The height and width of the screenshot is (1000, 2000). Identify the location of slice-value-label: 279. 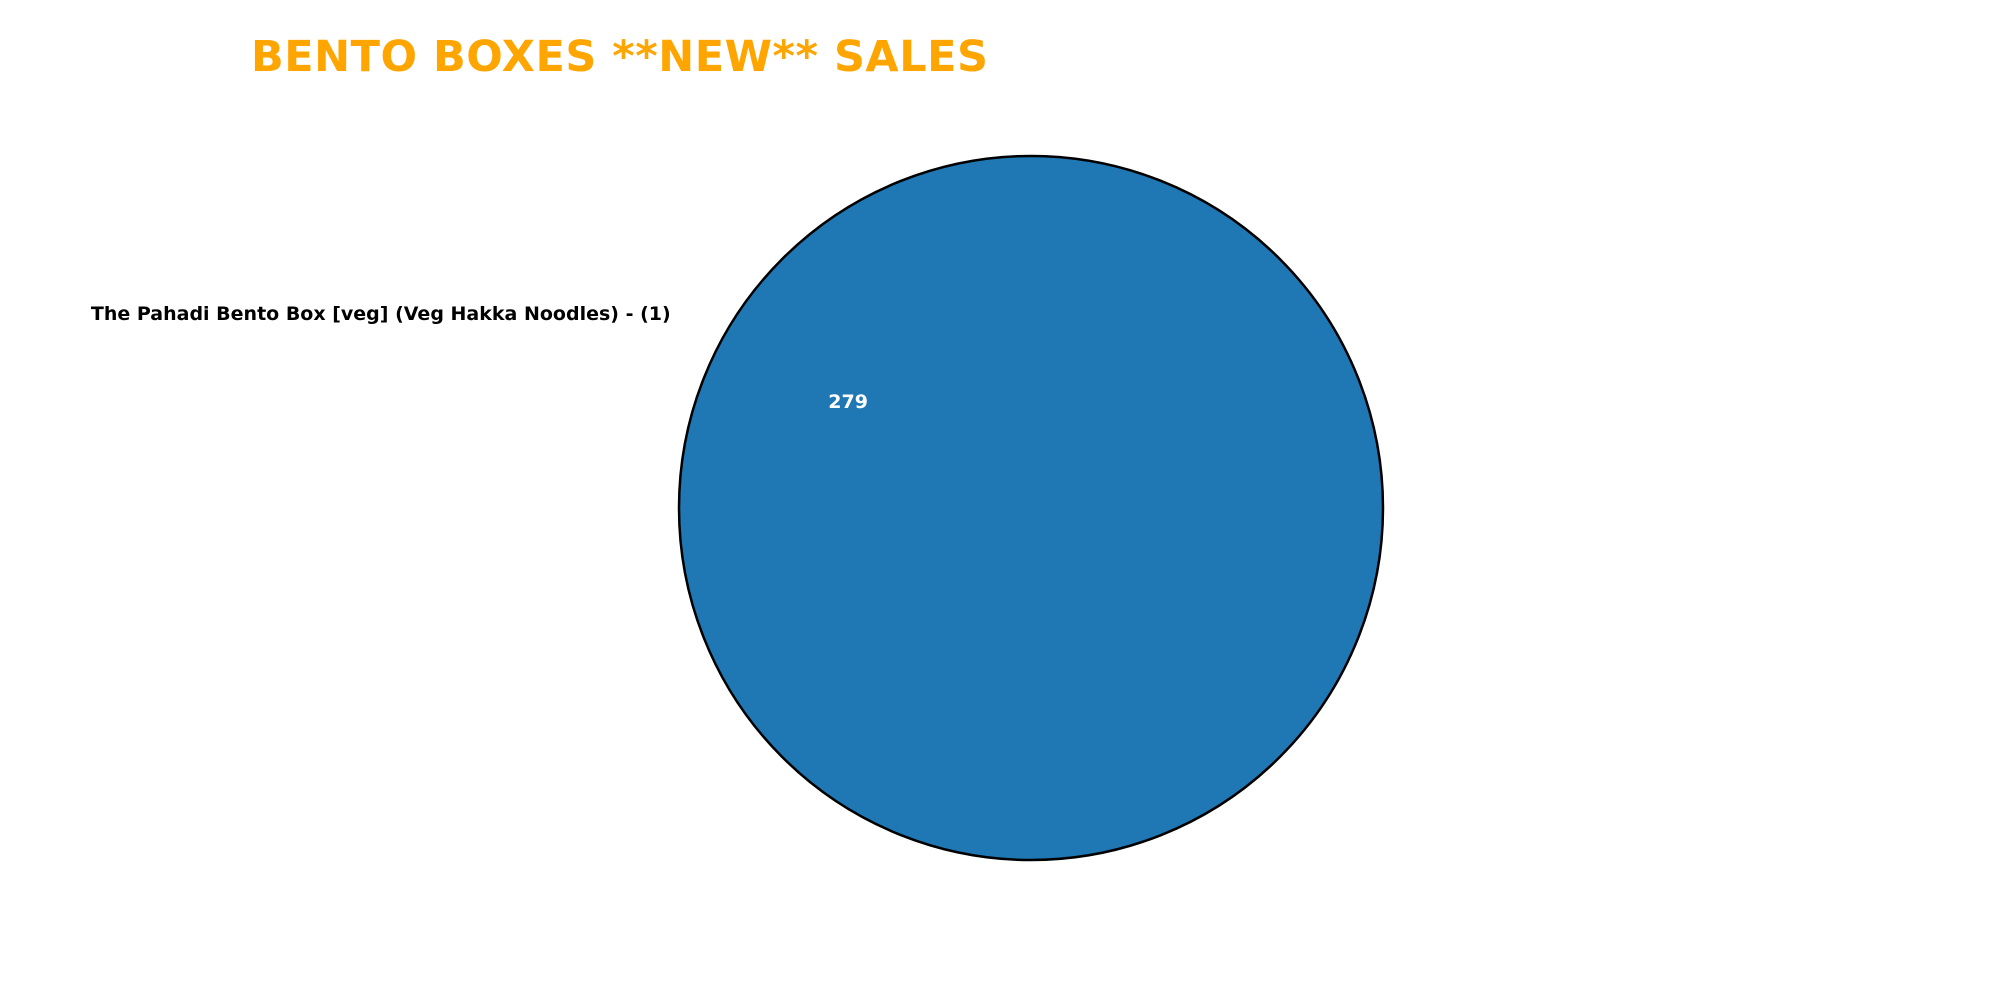
(848, 402).